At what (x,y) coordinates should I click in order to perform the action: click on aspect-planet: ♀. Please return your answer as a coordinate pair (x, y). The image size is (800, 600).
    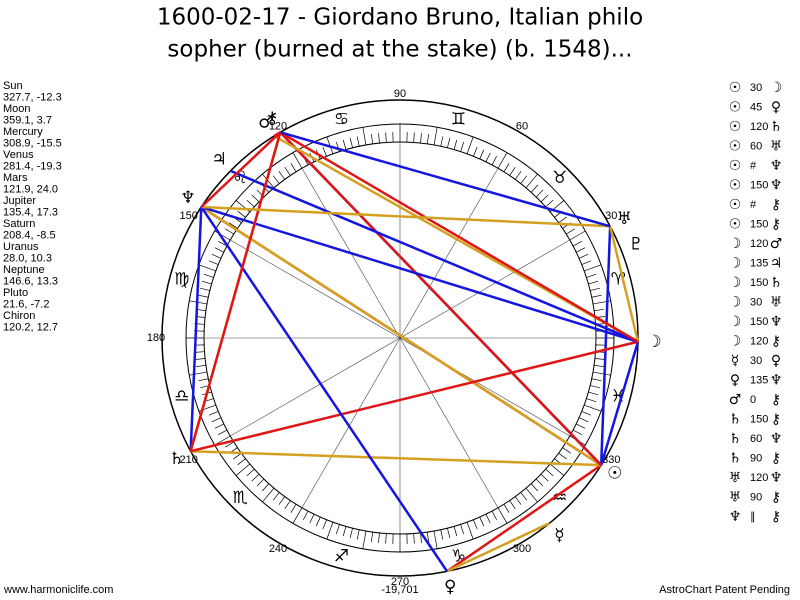
    Looking at the image, I should click on (776, 361).